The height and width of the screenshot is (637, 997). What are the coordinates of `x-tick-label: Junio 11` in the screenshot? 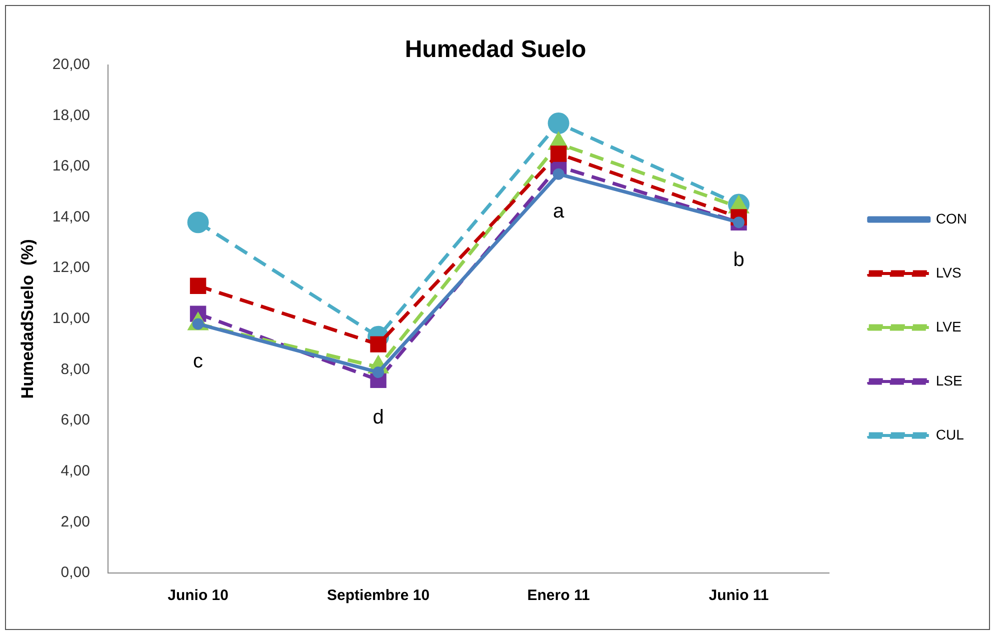 It's located at (738, 595).